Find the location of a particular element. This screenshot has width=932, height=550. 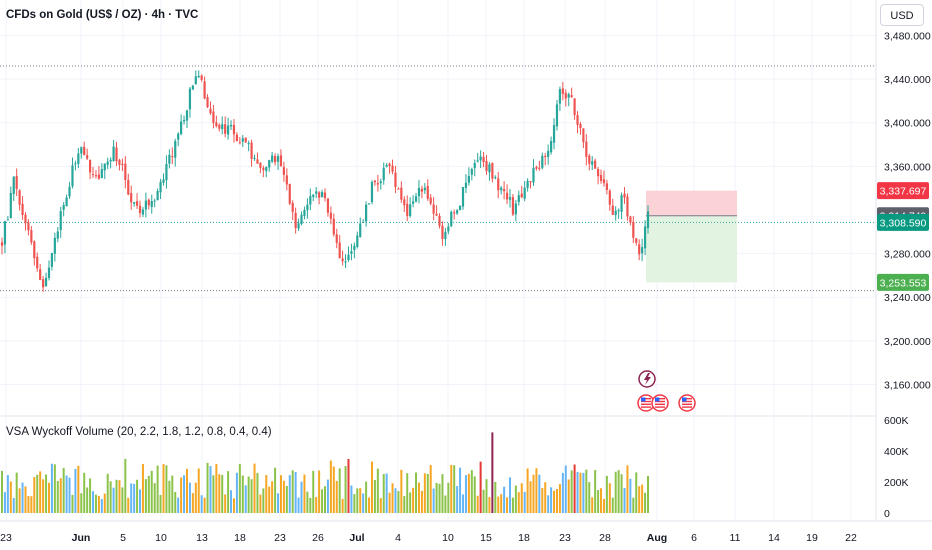

price-tick-label: 3,240.000 is located at coordinates (907, 298).